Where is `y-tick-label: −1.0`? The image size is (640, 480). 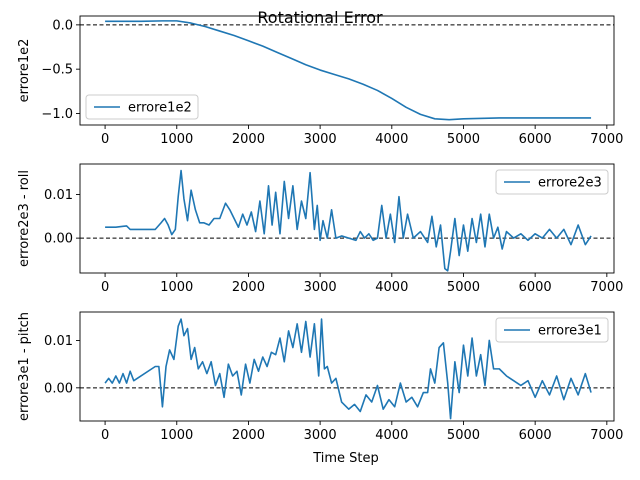
y-tick-label: −1.0 is located at coordinates (57, 114).